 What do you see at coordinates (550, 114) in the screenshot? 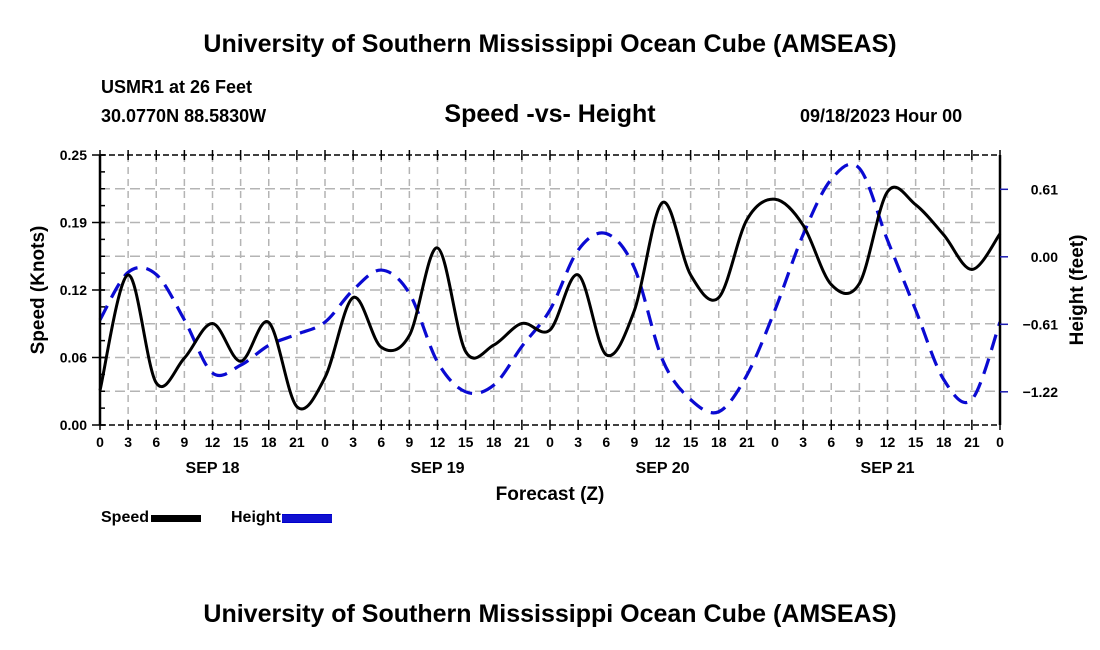
I see `chart-title: Speed -vs- Height` at bounding box center [550, 114].